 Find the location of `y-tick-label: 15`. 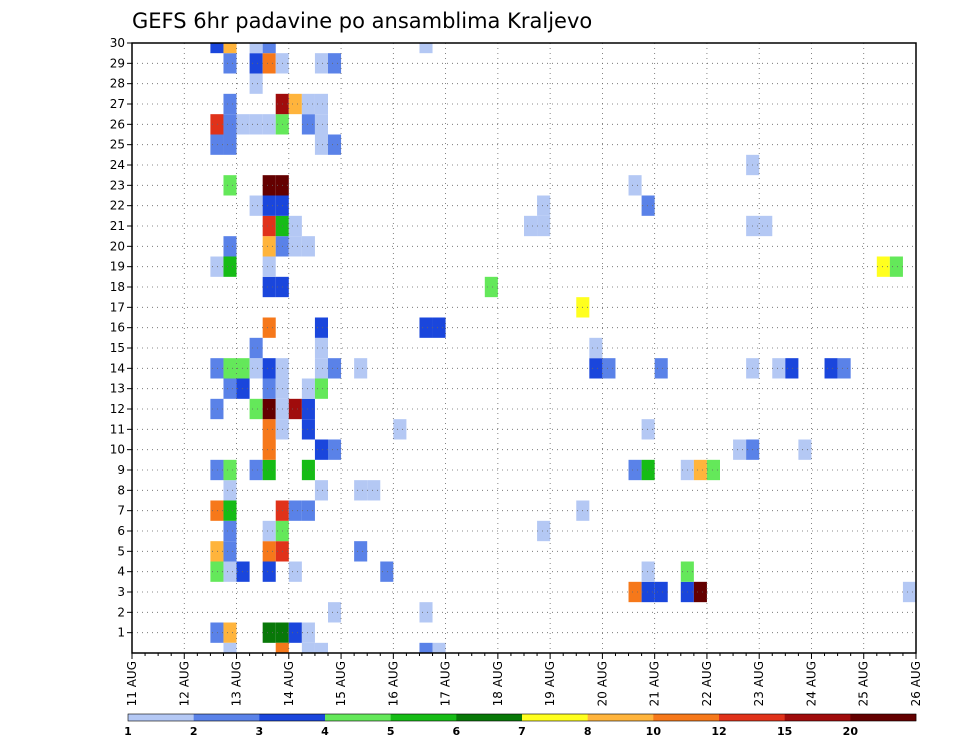

y-tick-label: 15 is located at coordinates (117, 348).